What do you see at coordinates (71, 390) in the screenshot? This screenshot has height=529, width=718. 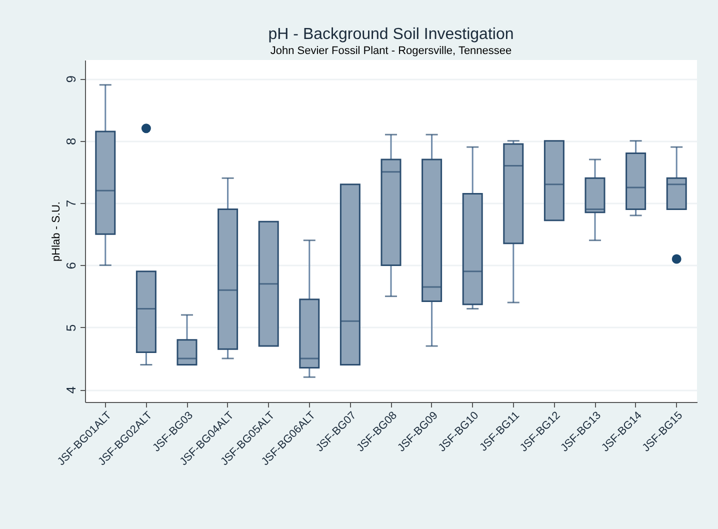 I see `y-tick-label: 4` at bounding box center [71, 390].